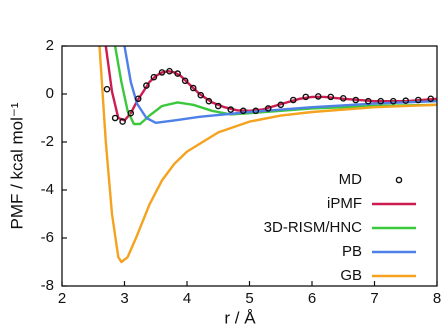  I want to click on x-axis-label: r / Å, so click(240, 317).